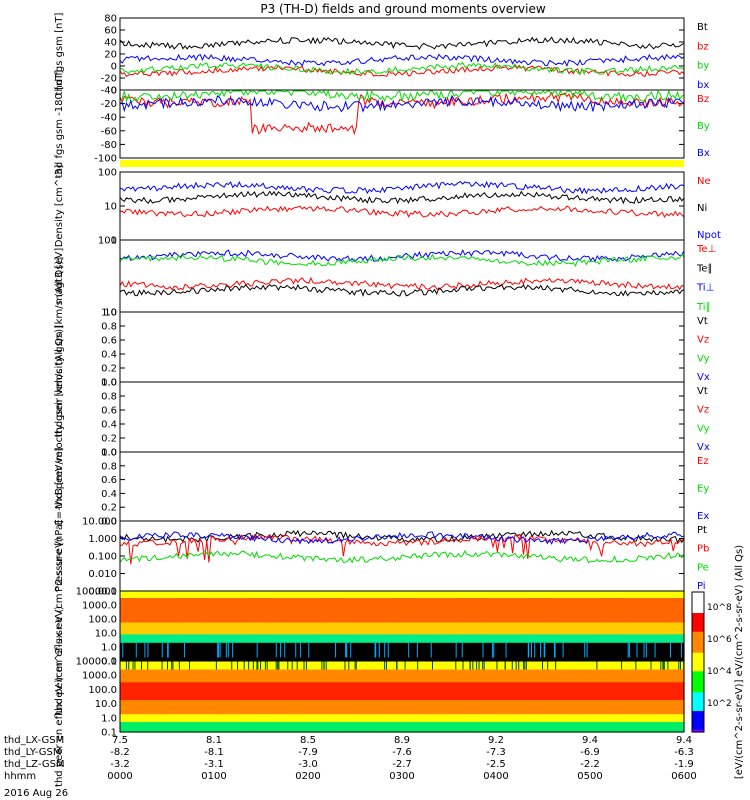 This screenshot has height=800, width=750. I want to click on x-row-label: thd_LX-GSM, so click(34, 740).